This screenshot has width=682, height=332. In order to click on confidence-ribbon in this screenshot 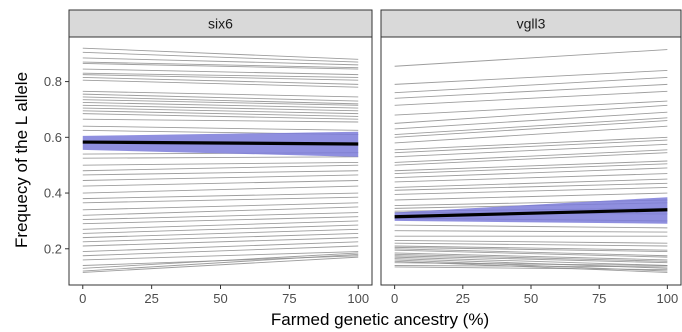, I will do `click(531, 210)`.